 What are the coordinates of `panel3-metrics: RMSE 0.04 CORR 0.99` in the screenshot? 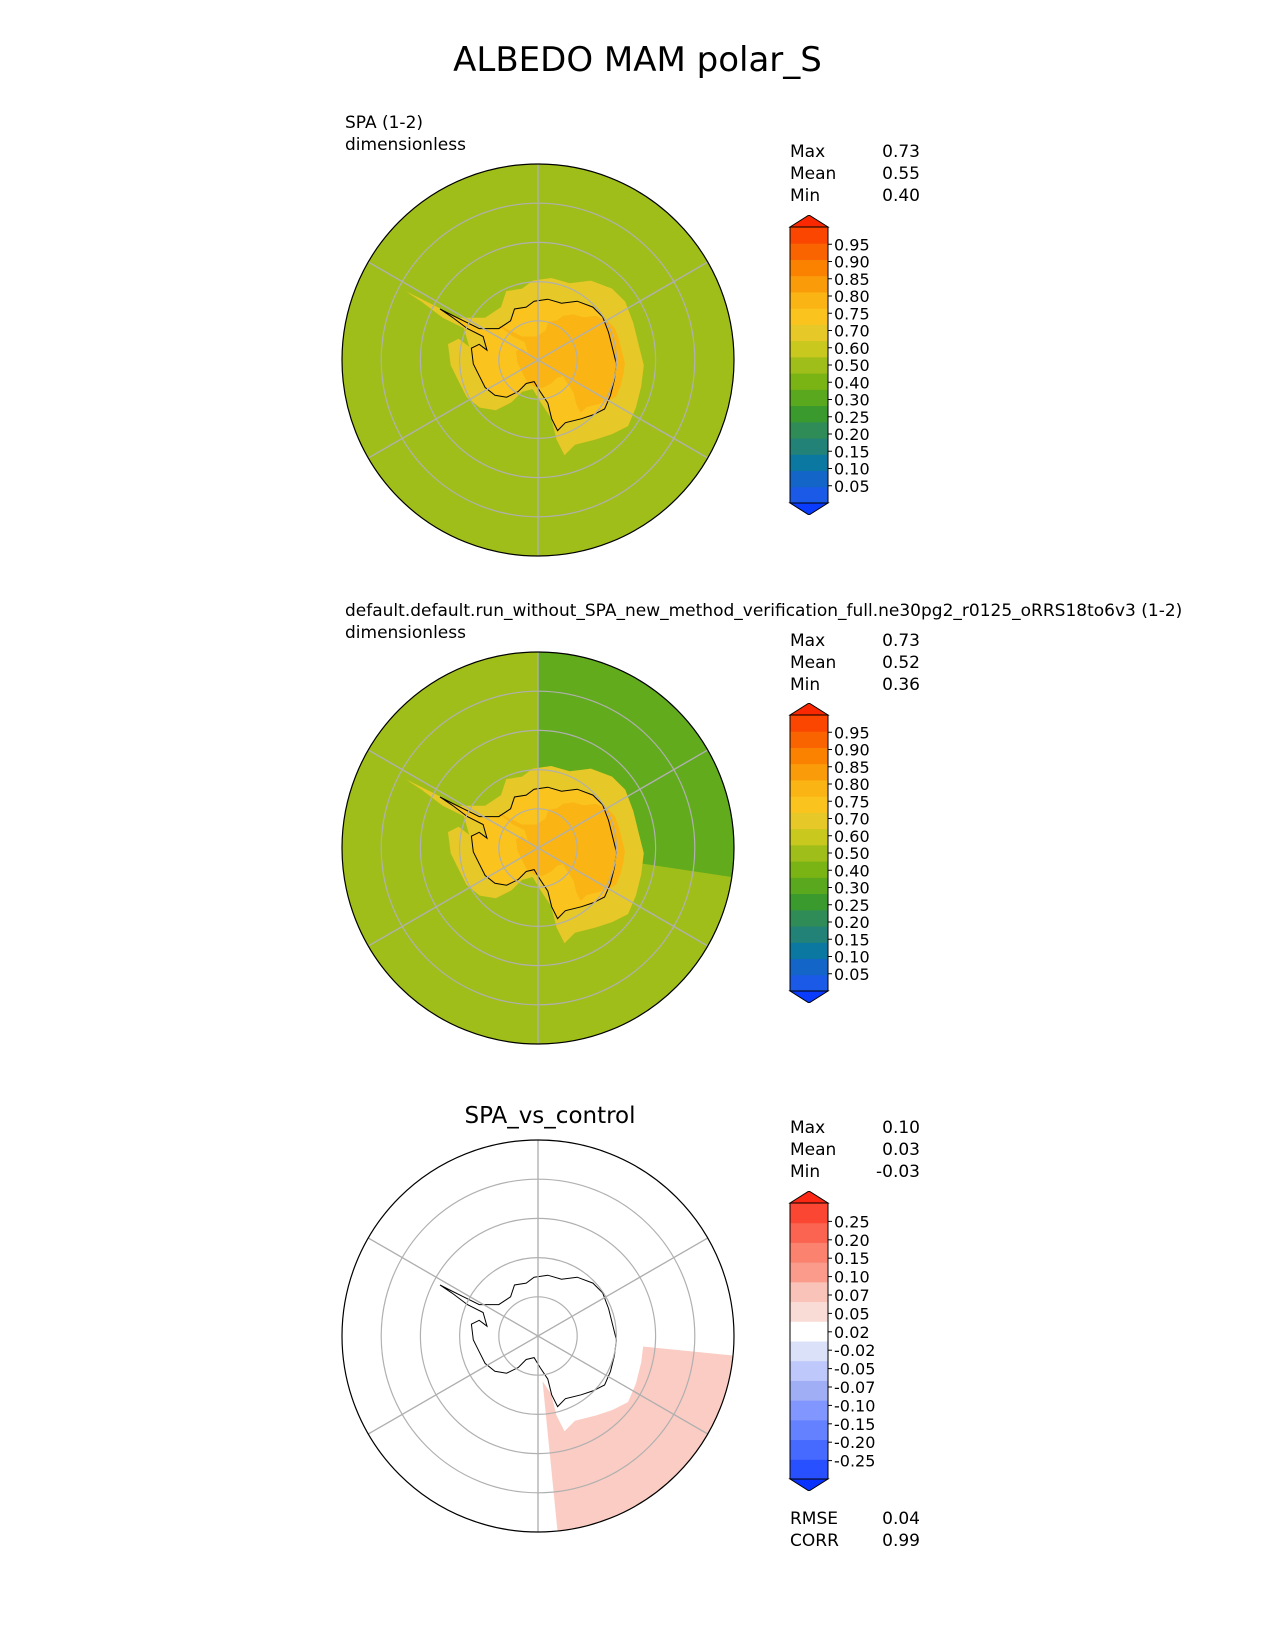 It's located at (855, 1530).